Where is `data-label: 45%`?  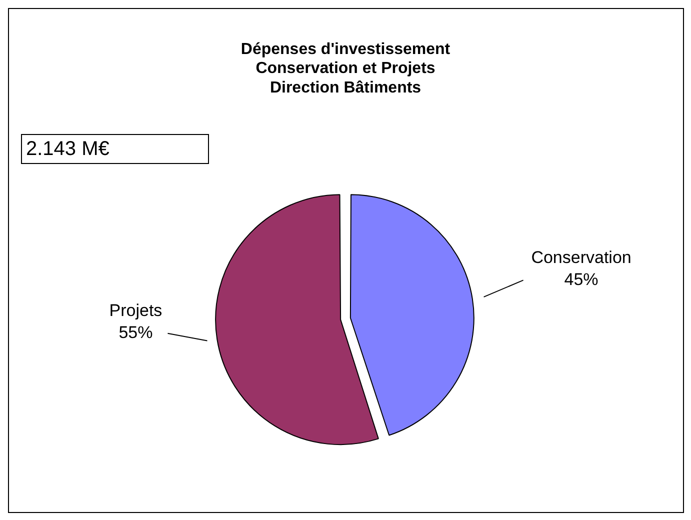
data-label: 45% is located at coordinates (581, 279).